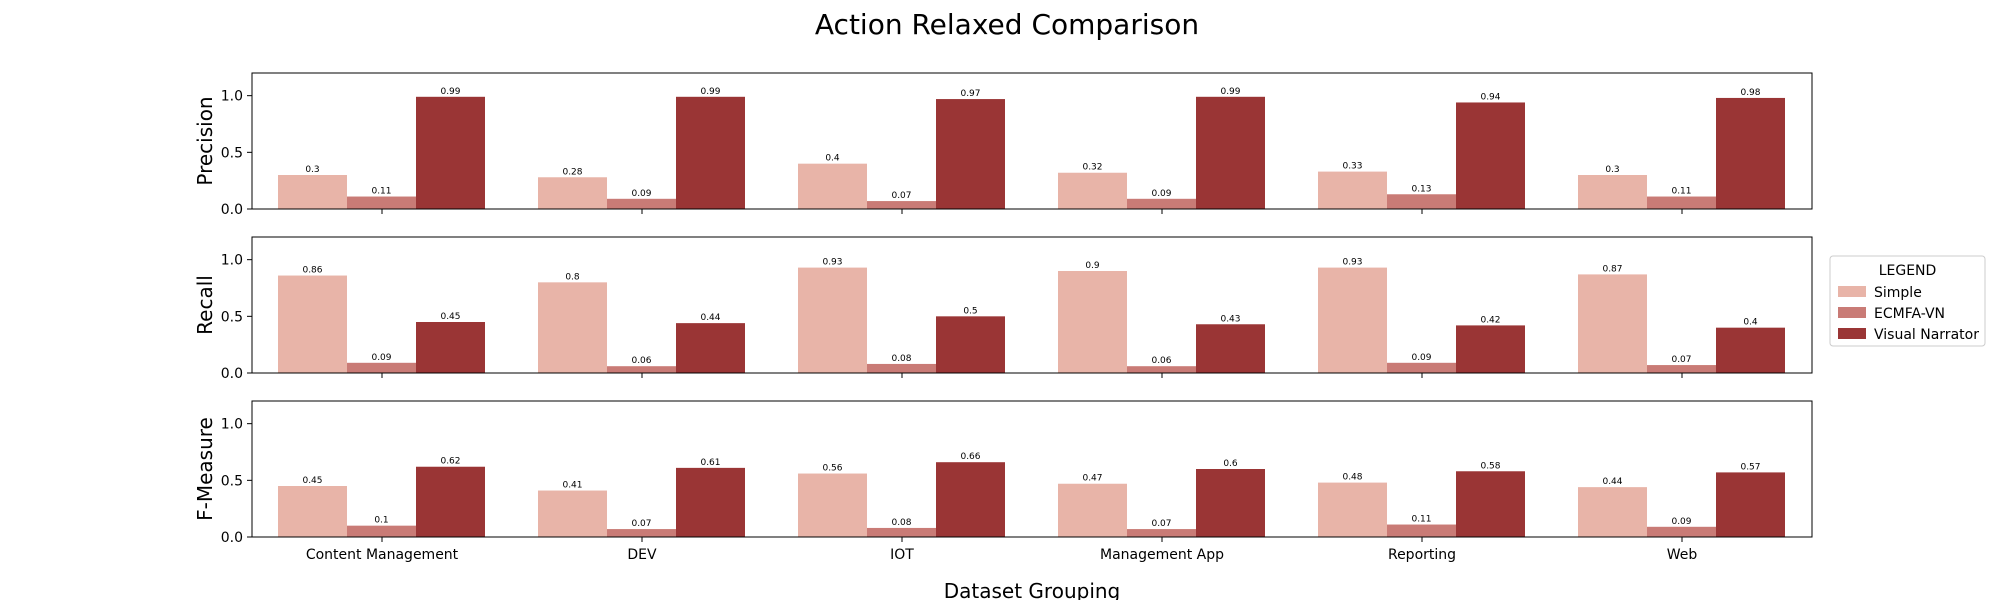  I want to click on data-label: 0.42, so click(1490, 320).